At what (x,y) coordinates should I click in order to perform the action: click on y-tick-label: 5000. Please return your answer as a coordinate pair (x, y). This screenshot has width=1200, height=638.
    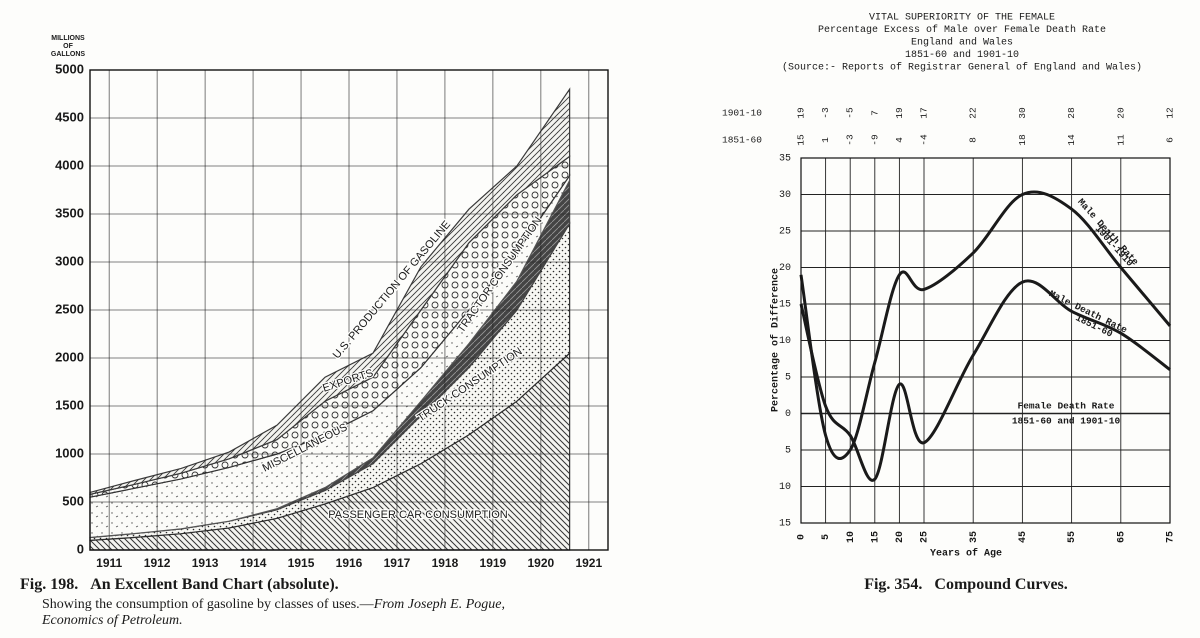
    Looking at the image, I should click on (69, 68).